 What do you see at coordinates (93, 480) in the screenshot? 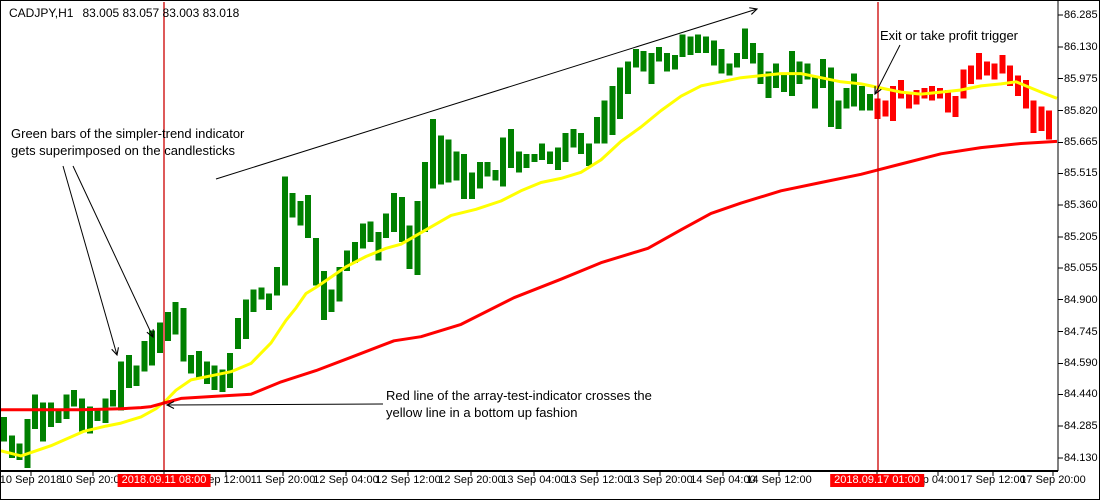
I see `time-axis-label: 10 Sep 20:00` at bounding box center [93, 480].